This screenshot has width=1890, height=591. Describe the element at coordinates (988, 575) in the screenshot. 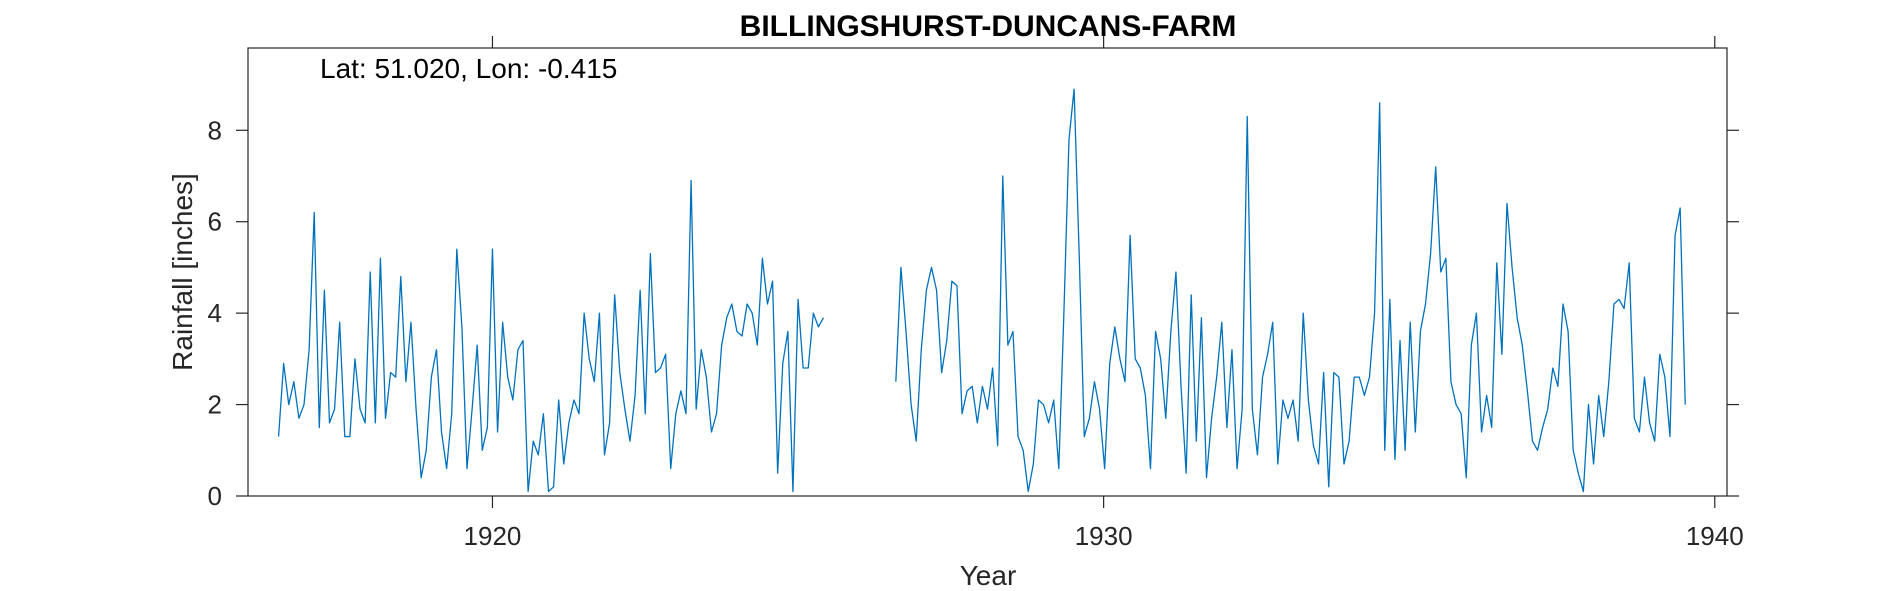

I see `x-axis-label: Year` at that location.